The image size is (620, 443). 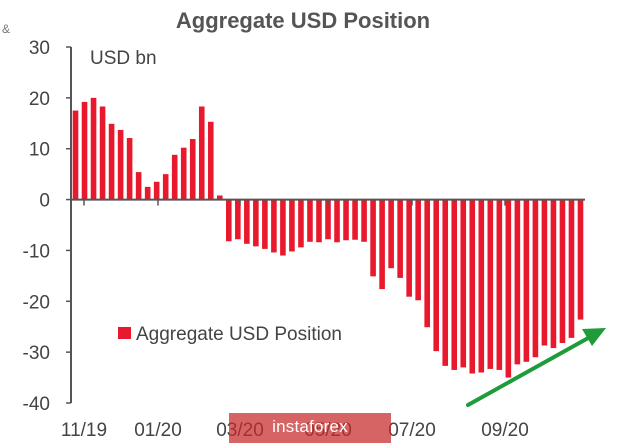 What do you see at coordinates (239, 334) in the screenshot?
I see `legend-label: Aggregate USD Position` at bounding box center [239, 334].